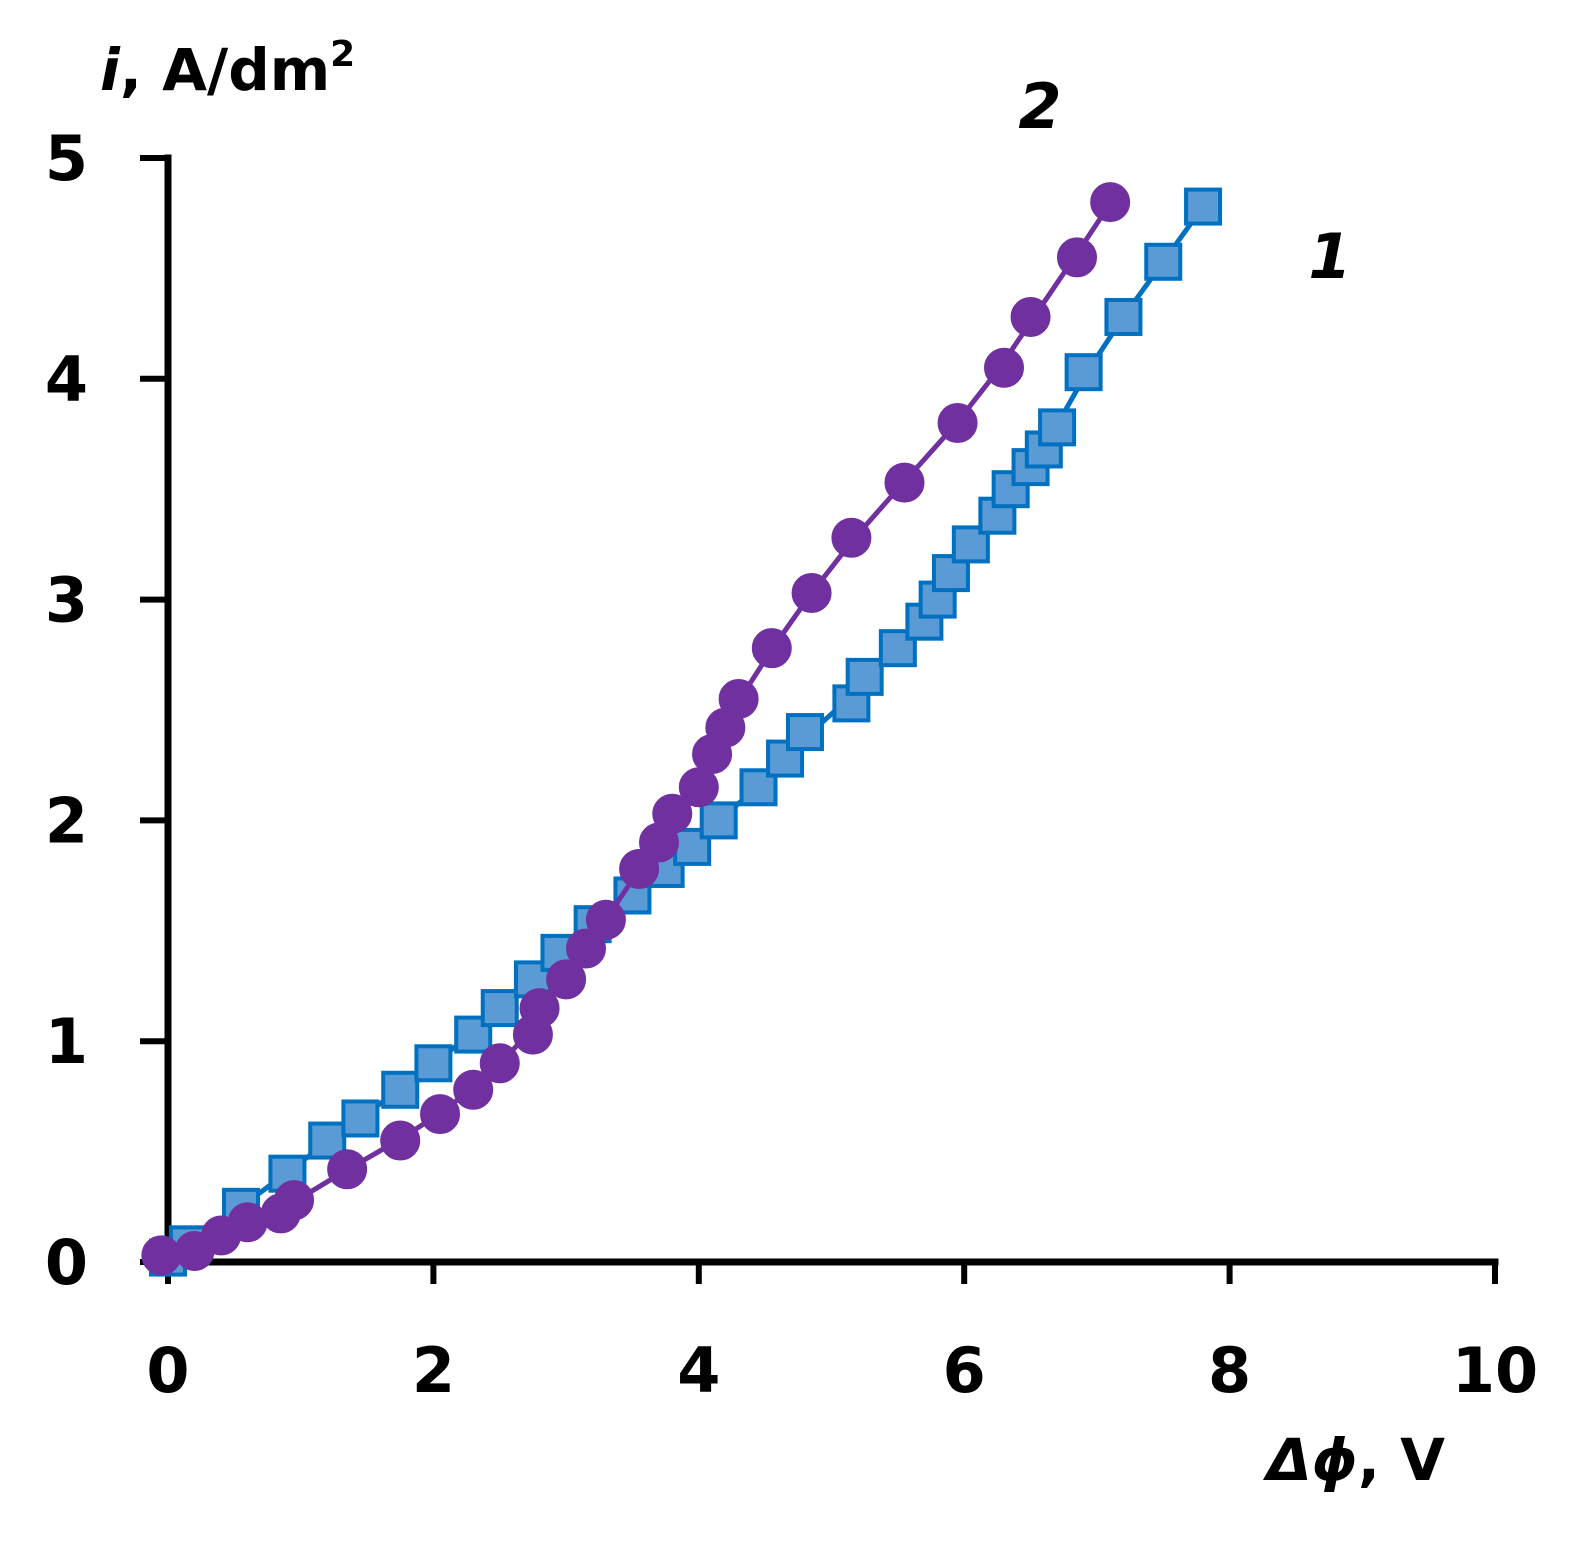  What do you see at coordinates (225, 70) in the screenshot?
I see `y-axis-unit: , A/dm` at bounding box center [225, 70].